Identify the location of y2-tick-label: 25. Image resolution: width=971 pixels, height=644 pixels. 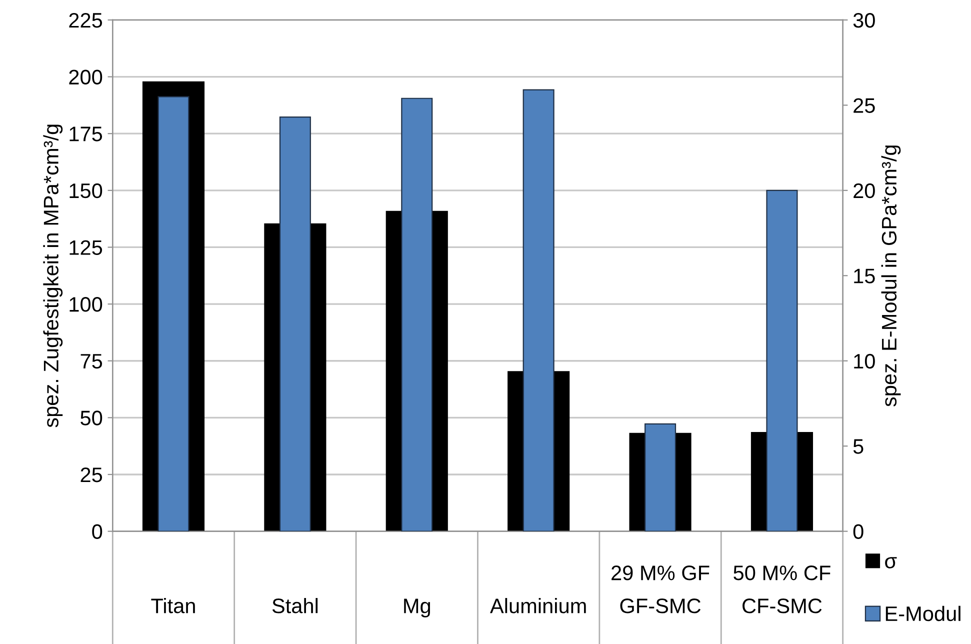
(864, 105).